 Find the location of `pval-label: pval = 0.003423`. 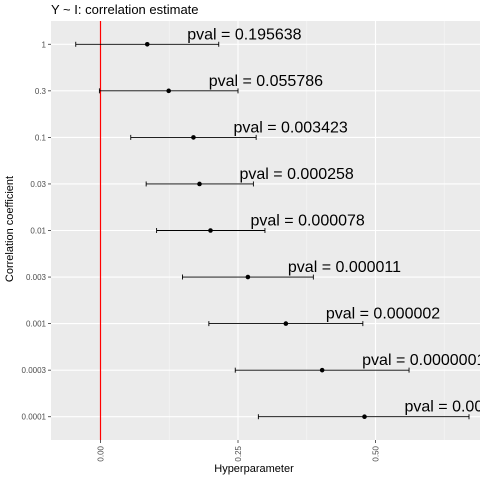

pval-label: pval = 0.003423 is located at coordinates (290, 127).